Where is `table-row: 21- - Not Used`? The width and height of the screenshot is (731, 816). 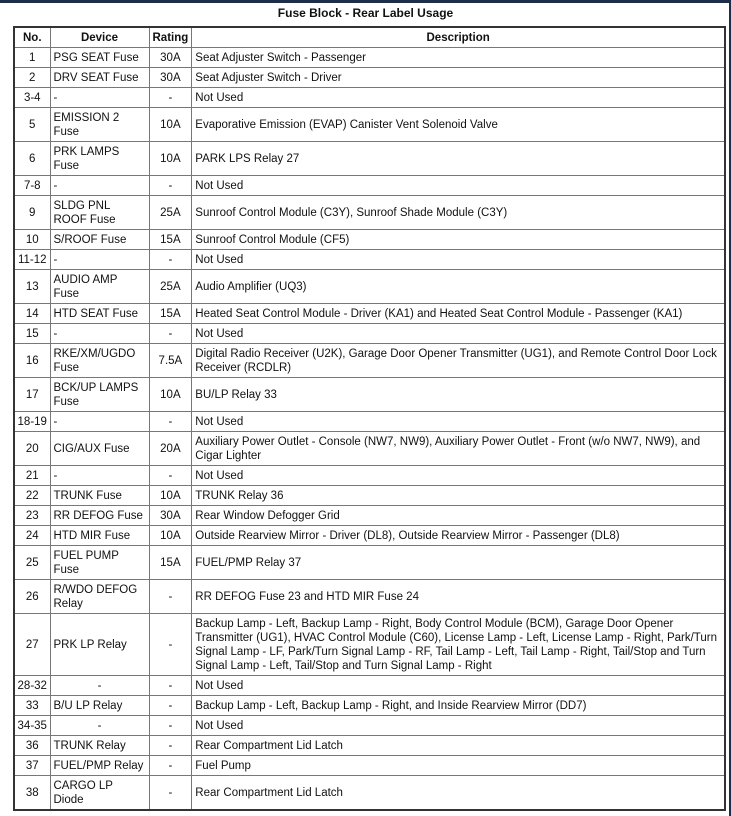 table-row: 21- - Not Used is located at coordinates (369, 475).